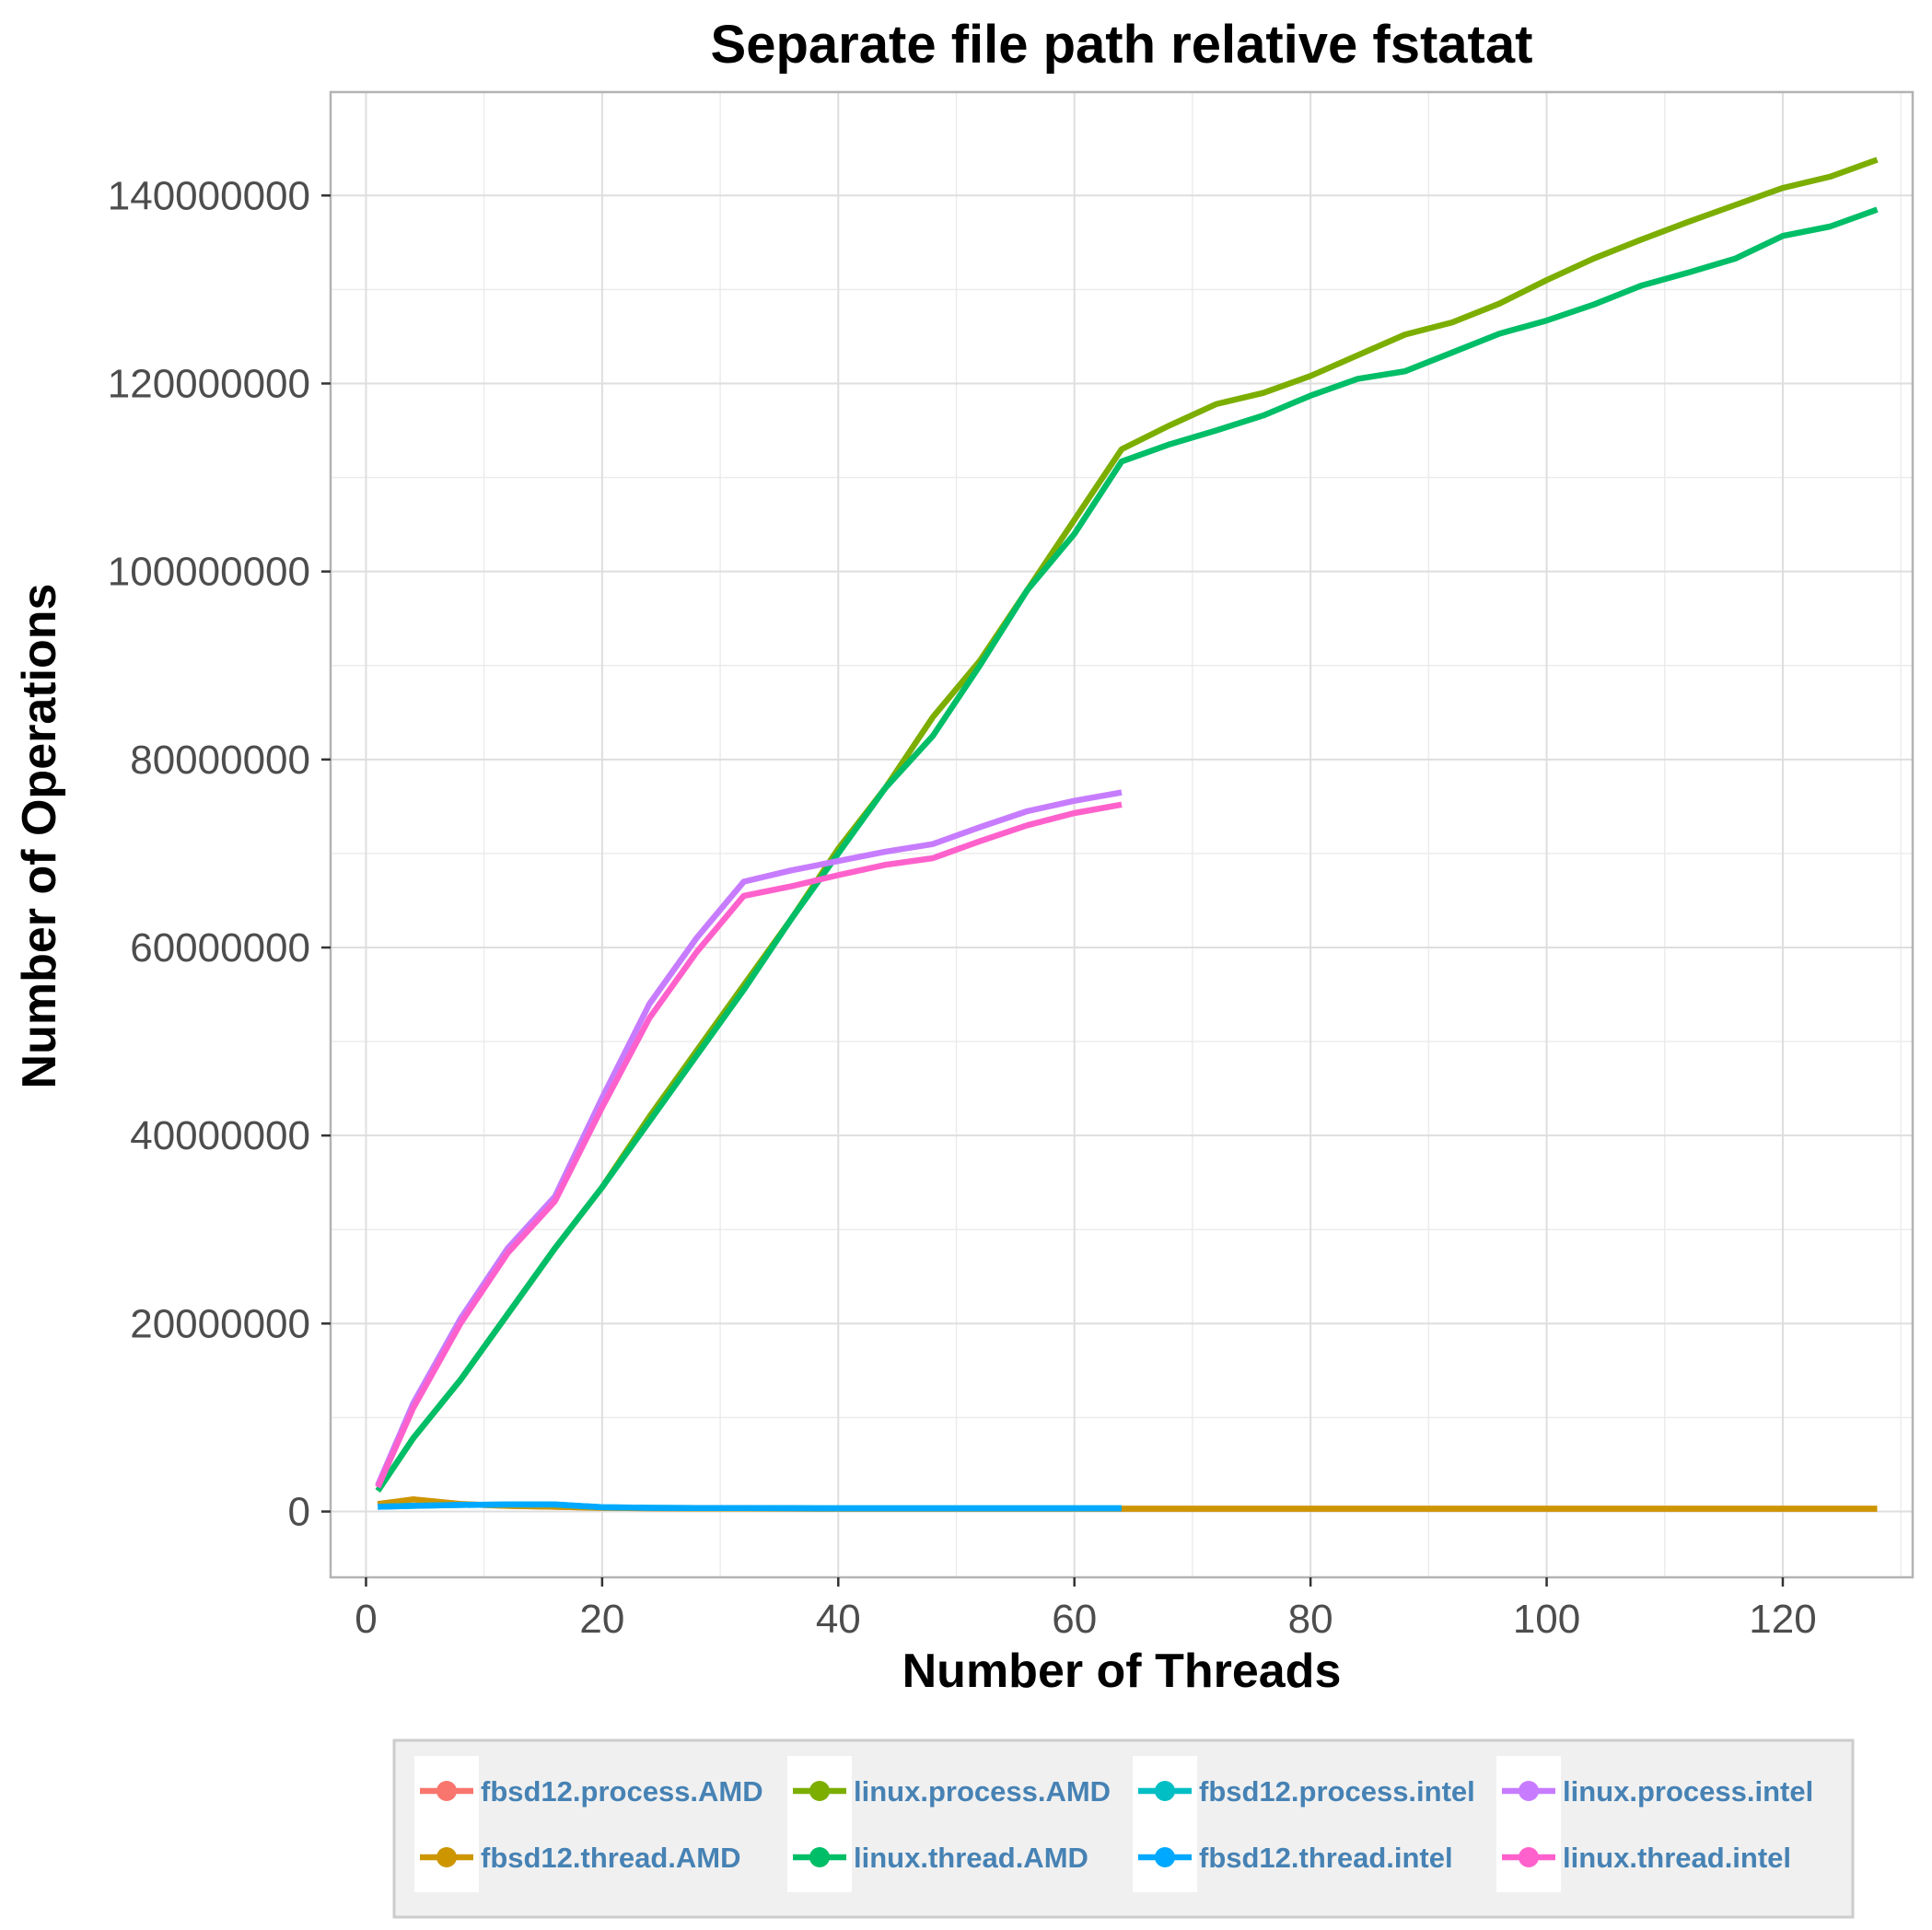  What do you see at coordinates (299, 1512) in the screenshot?
I see `y-tick-label: 0` at bounding box center [299, 1512].